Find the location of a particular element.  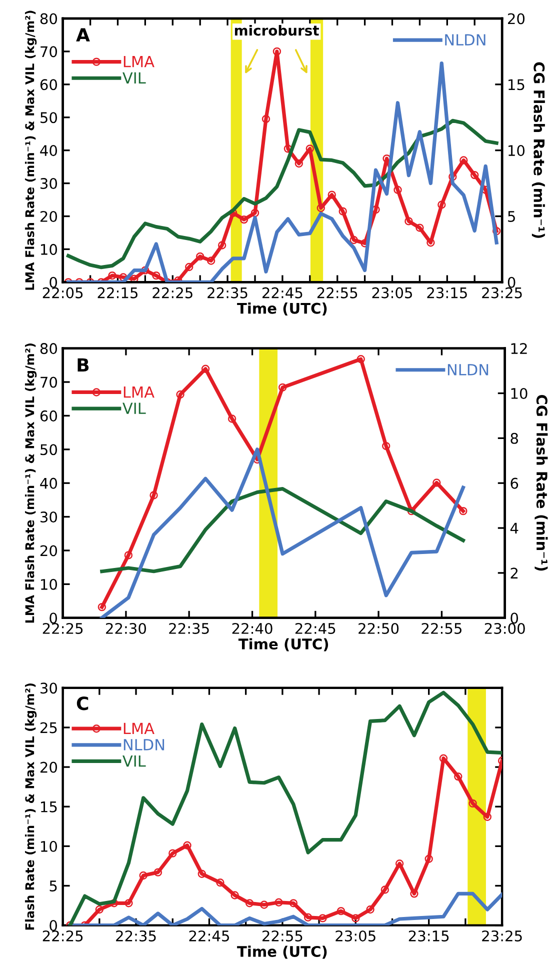

y2-tick-label: 12 is located at coordinates (519, 348).